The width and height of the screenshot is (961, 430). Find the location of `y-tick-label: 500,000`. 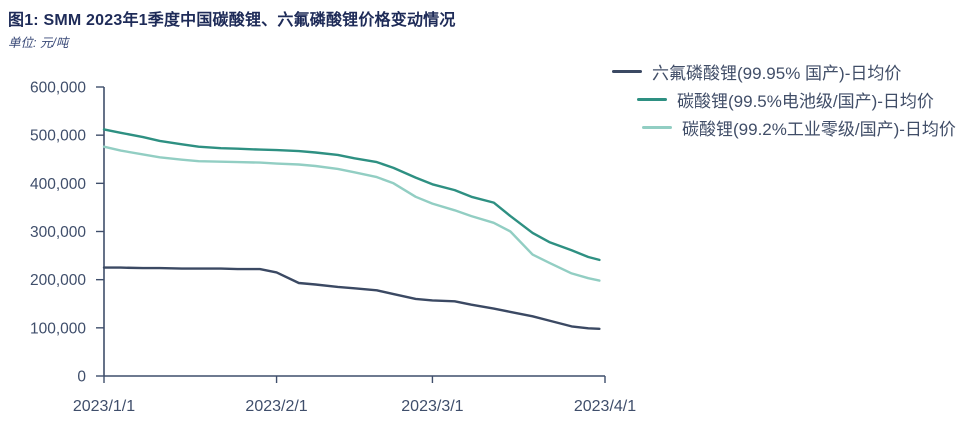

y-tick-label: 500,000 is located at coordinates (58, 136).